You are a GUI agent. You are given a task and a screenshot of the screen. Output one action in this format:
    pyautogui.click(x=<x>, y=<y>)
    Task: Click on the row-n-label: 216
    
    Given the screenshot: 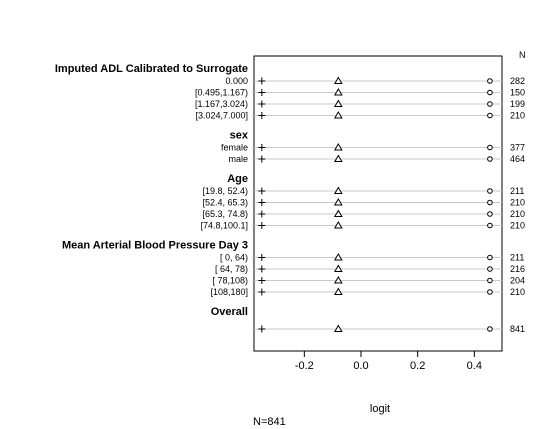 What is the action you would take?
    pyautogui.click(x=517, y=269)
    